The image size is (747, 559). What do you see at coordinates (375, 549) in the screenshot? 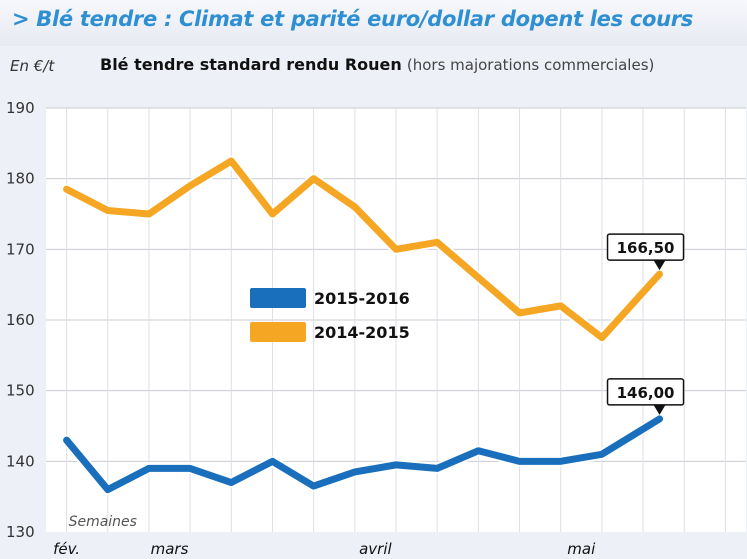
I see `x-month-label: avril` at bounding box center [375, 549].